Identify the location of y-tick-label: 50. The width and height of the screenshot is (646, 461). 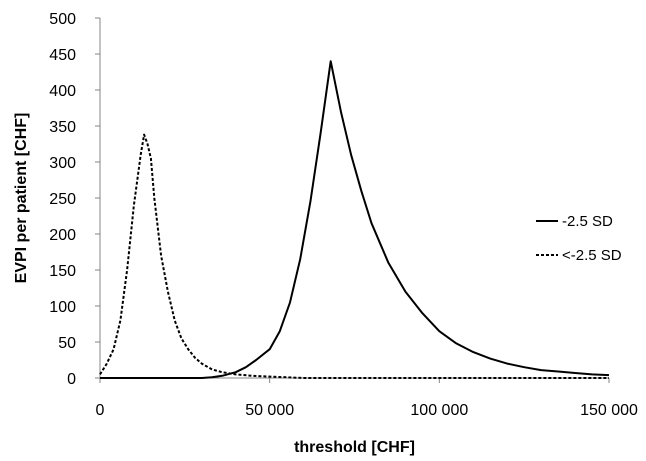
(67, 343).